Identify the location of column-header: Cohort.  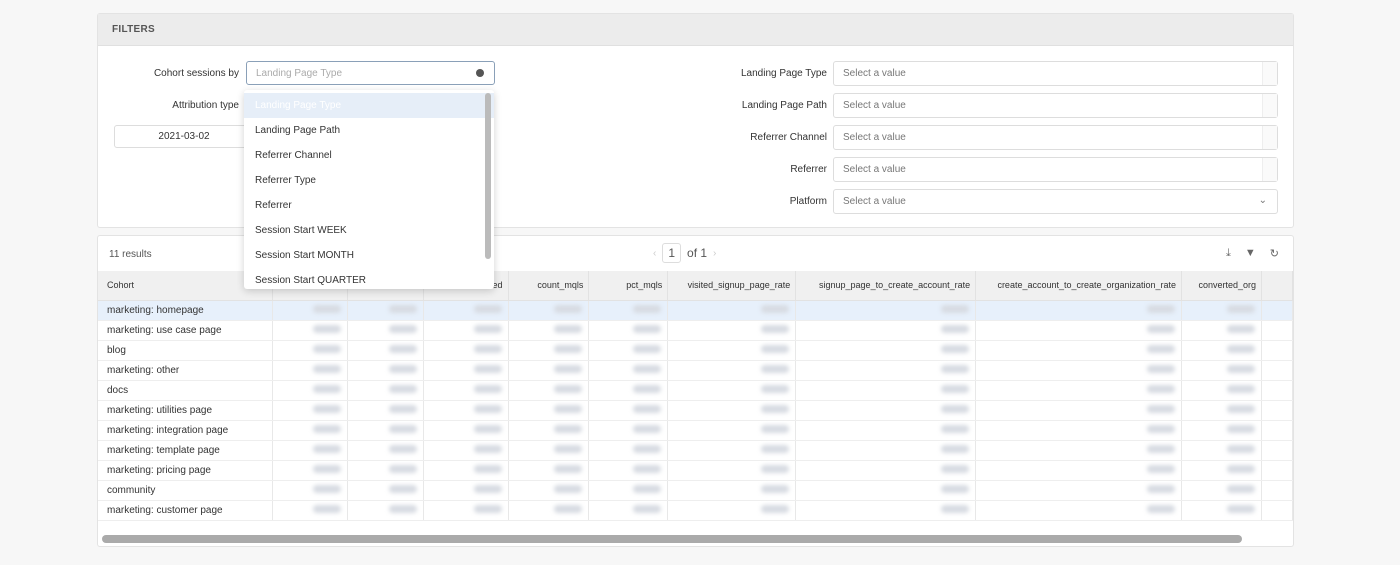
(186, 286).